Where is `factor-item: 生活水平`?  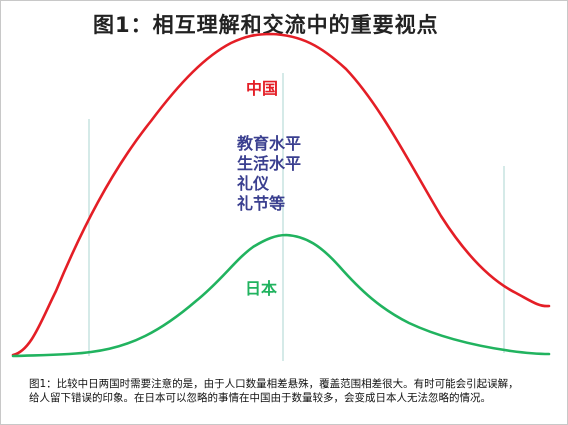
factor-item: 生活水平 is located at coordinates (269, 163).